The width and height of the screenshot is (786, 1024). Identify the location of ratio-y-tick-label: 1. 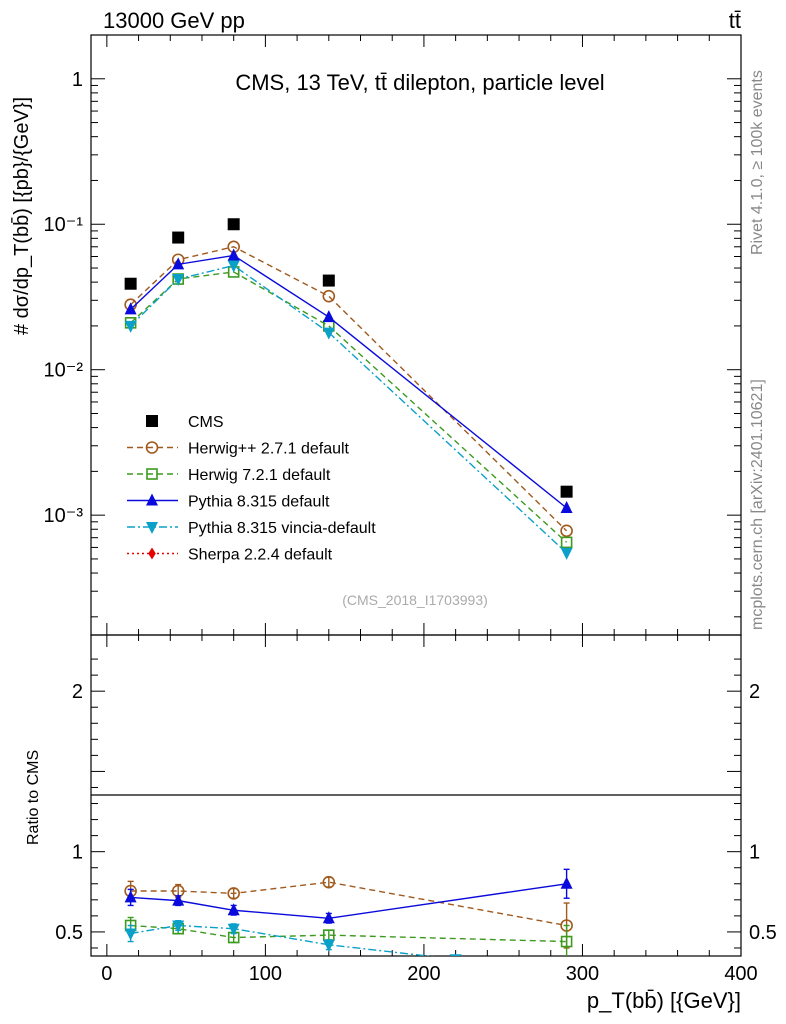
(77, 853).